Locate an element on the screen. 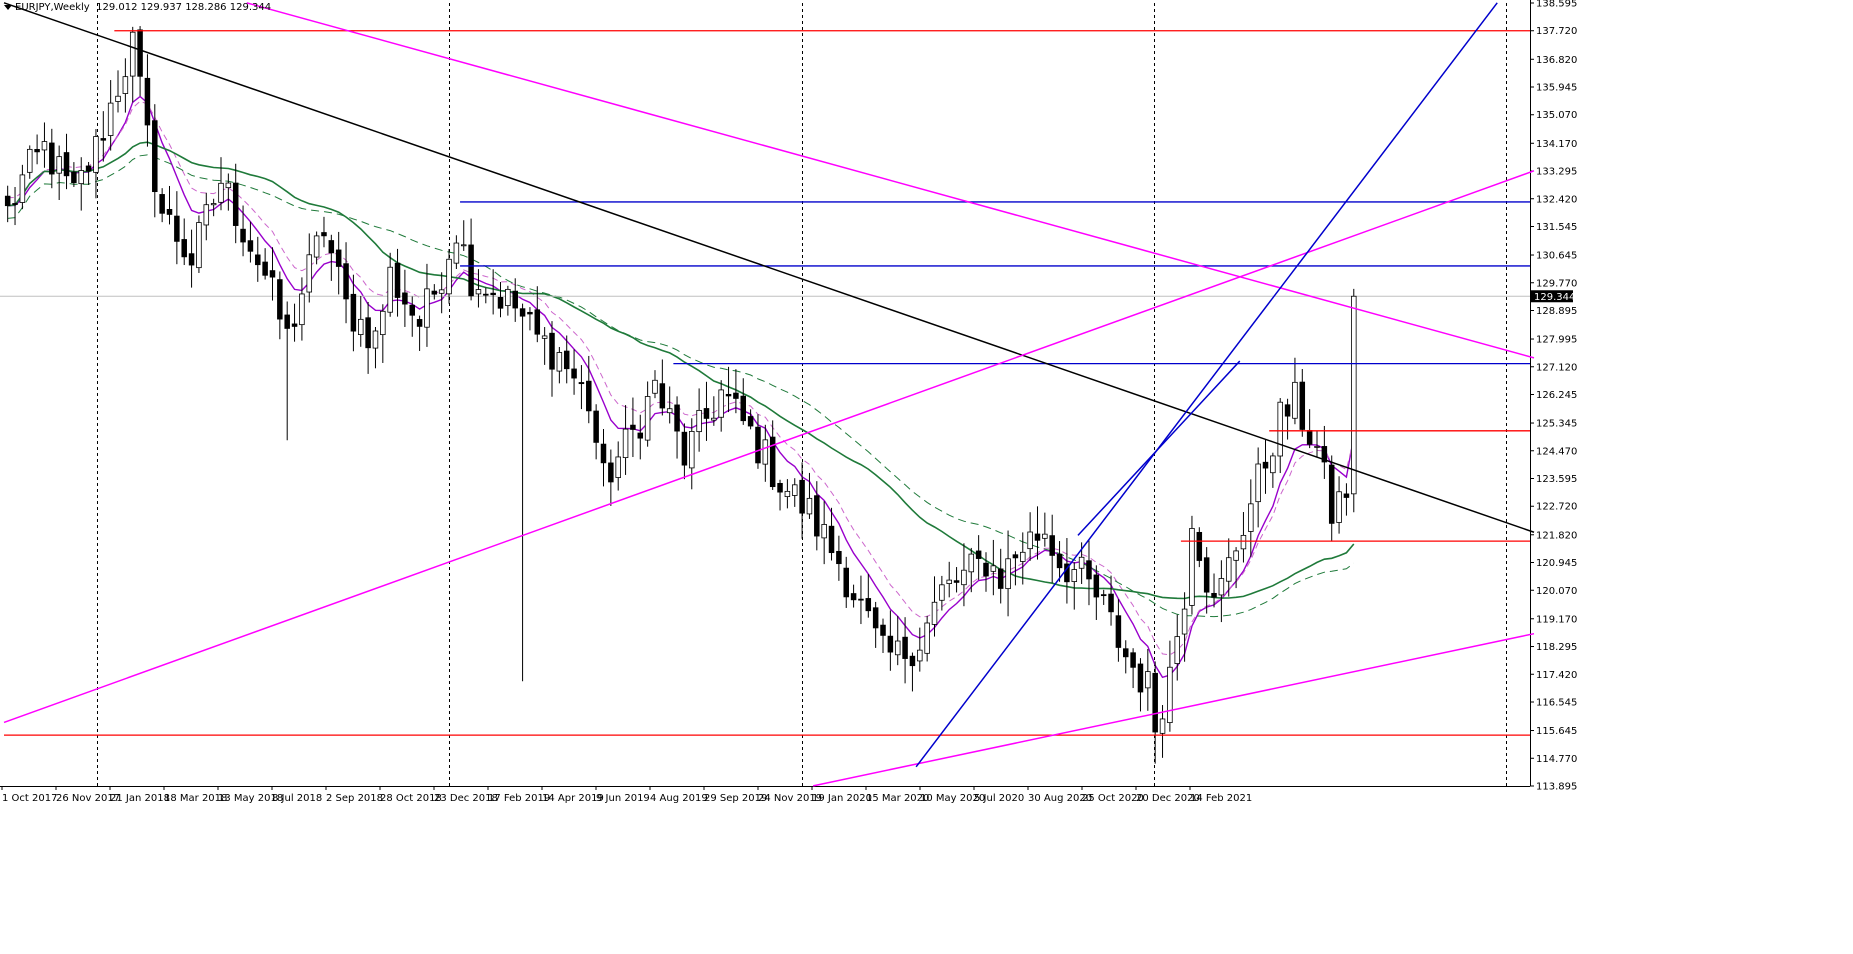 The width and height of the screenshot is (1853, 954). x-tick-label: 18 Mar 2018 is located at coordinates (195, 798).